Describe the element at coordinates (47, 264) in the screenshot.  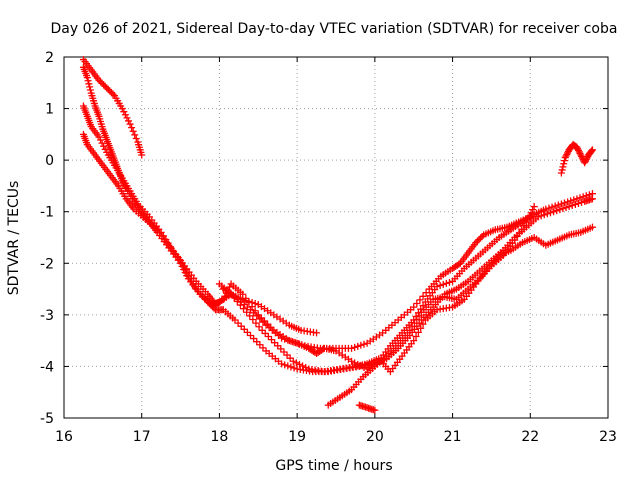
I see `y-tick-label: -2` at that location.